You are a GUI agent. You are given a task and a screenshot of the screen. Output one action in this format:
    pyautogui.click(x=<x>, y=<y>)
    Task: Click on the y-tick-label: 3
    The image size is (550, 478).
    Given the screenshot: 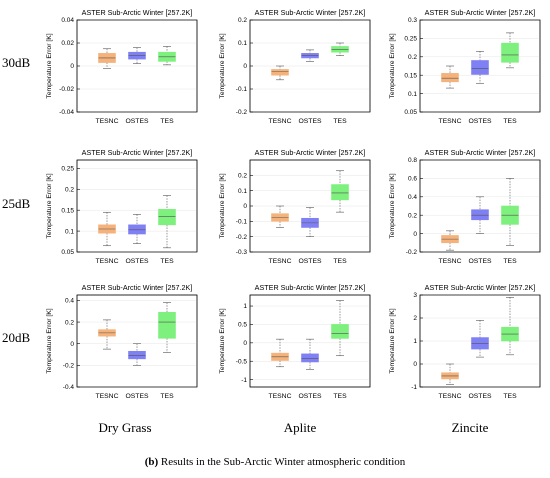 What is the action you would take?
    pyautogui.click(x=415, y=295)
    